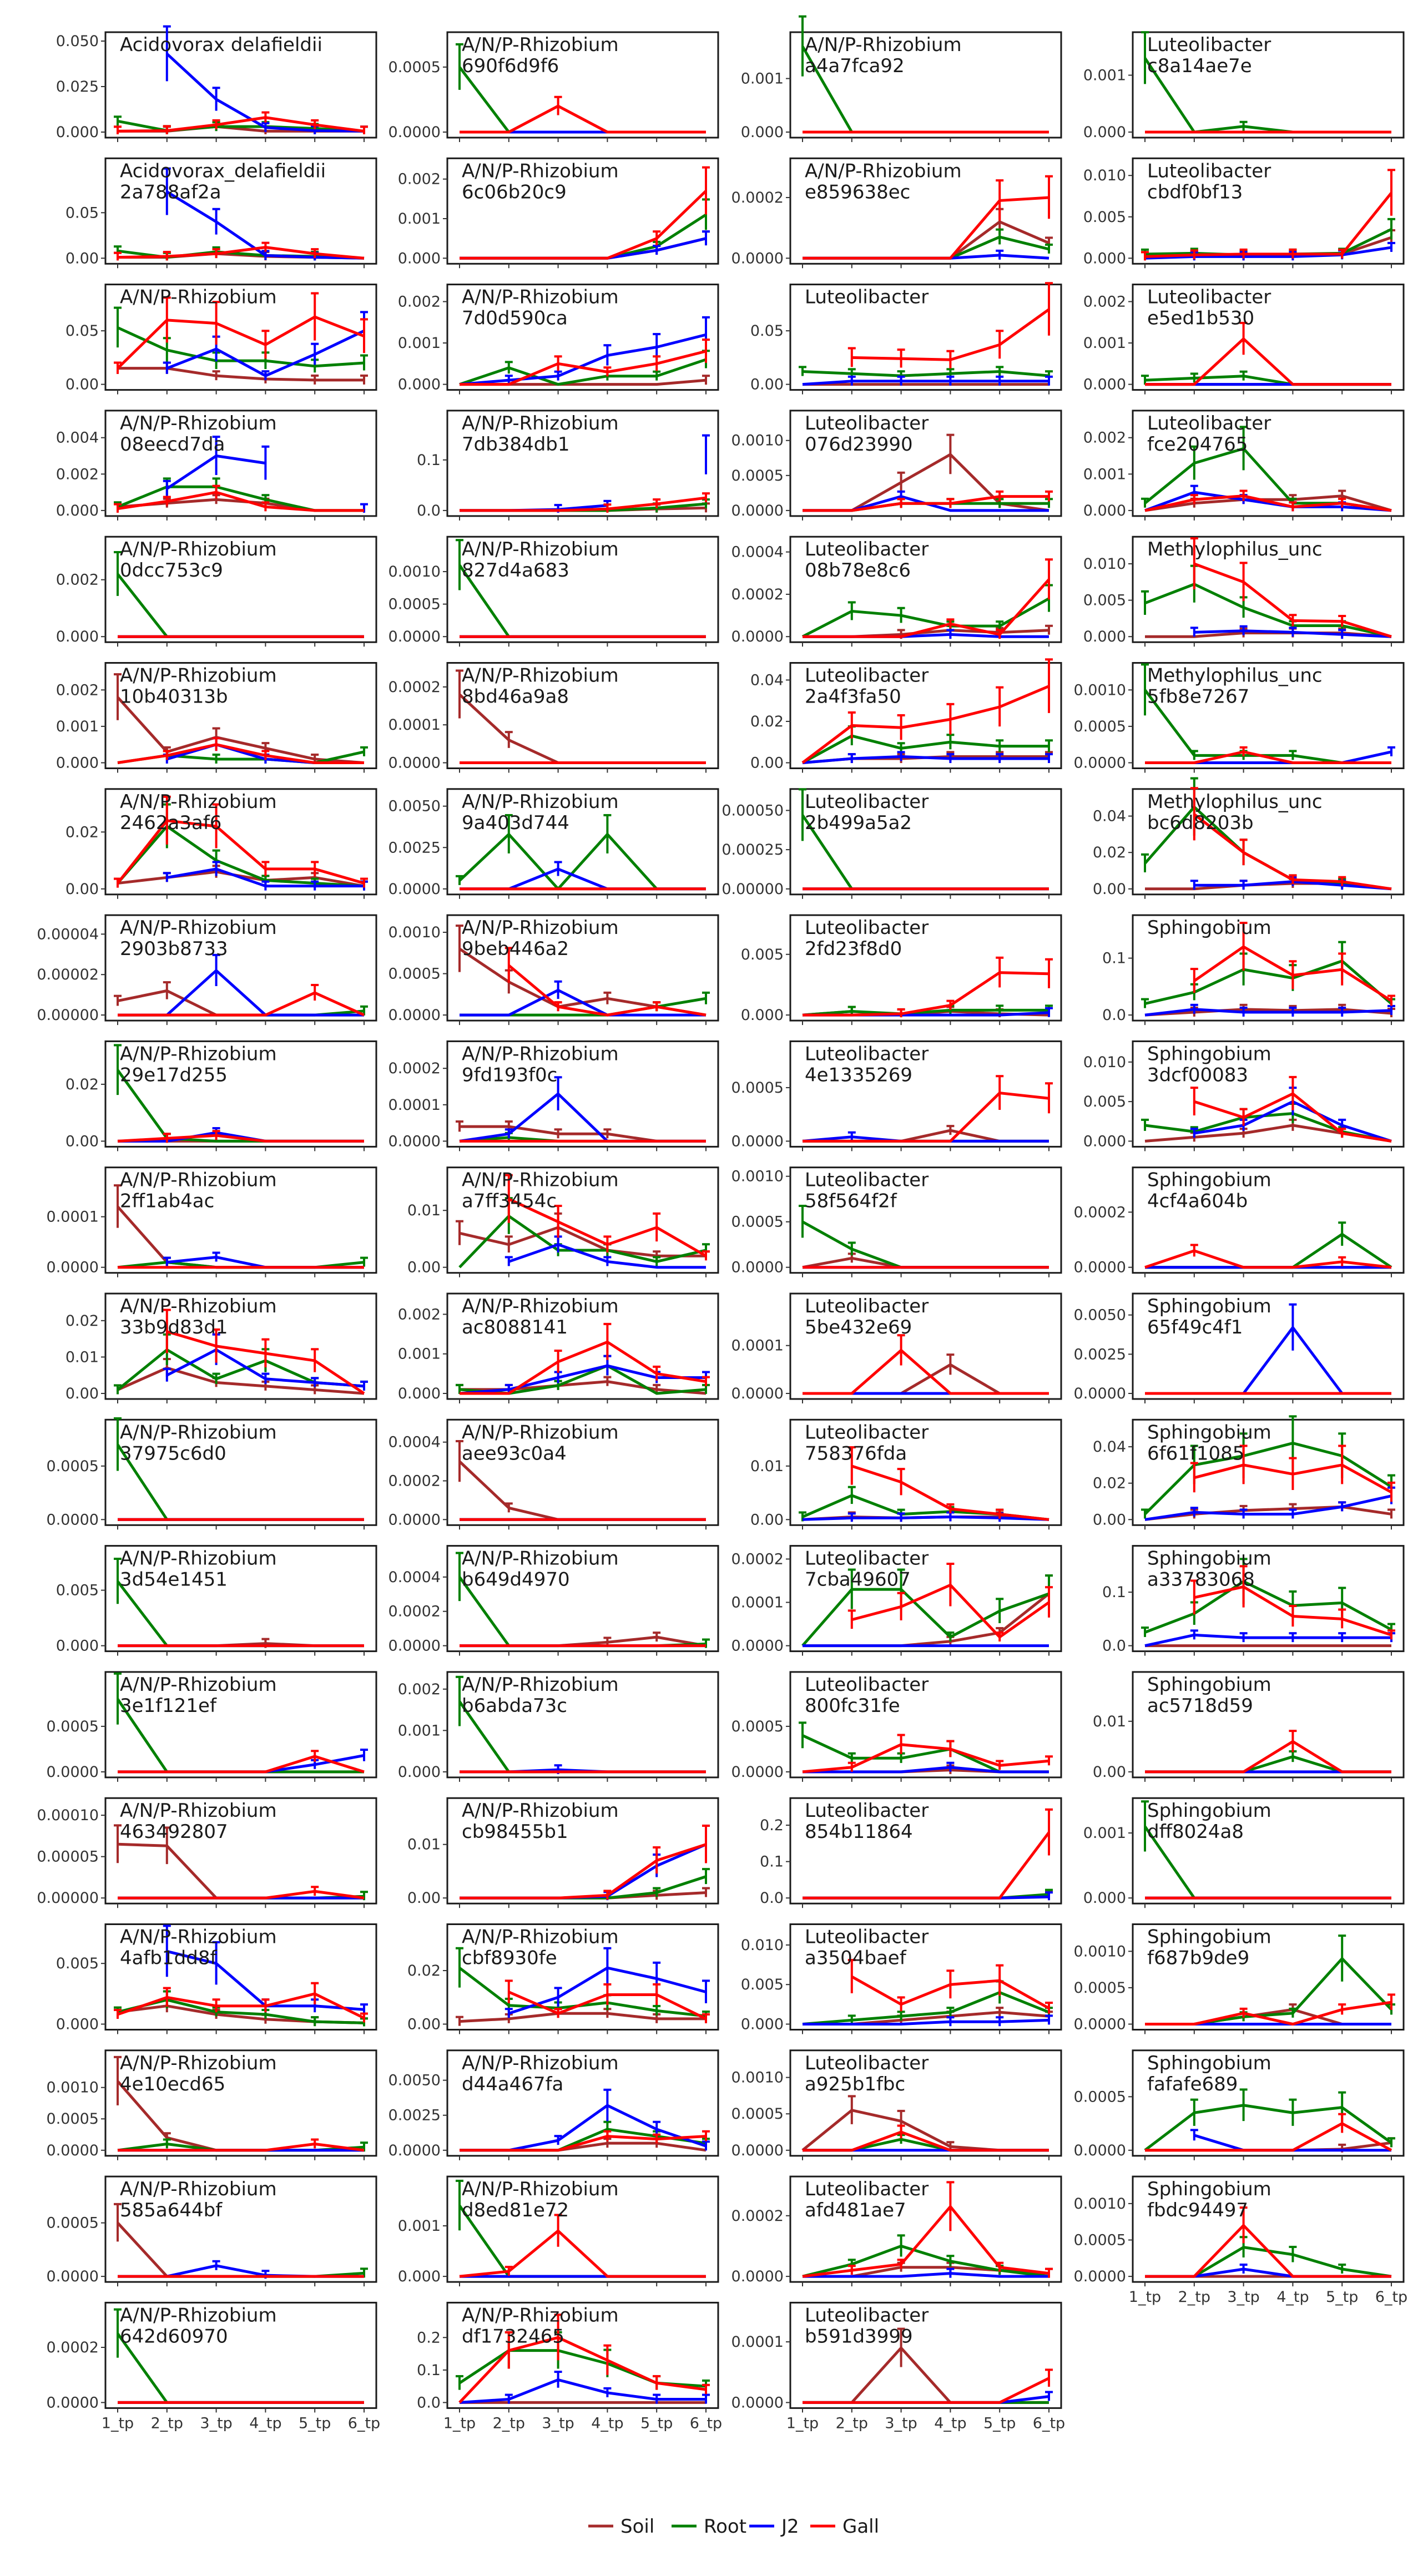 This screenshot has height=2576, width=1428. I want to click on panel-subtitle: fbdc94497, so click(1197, 2210).